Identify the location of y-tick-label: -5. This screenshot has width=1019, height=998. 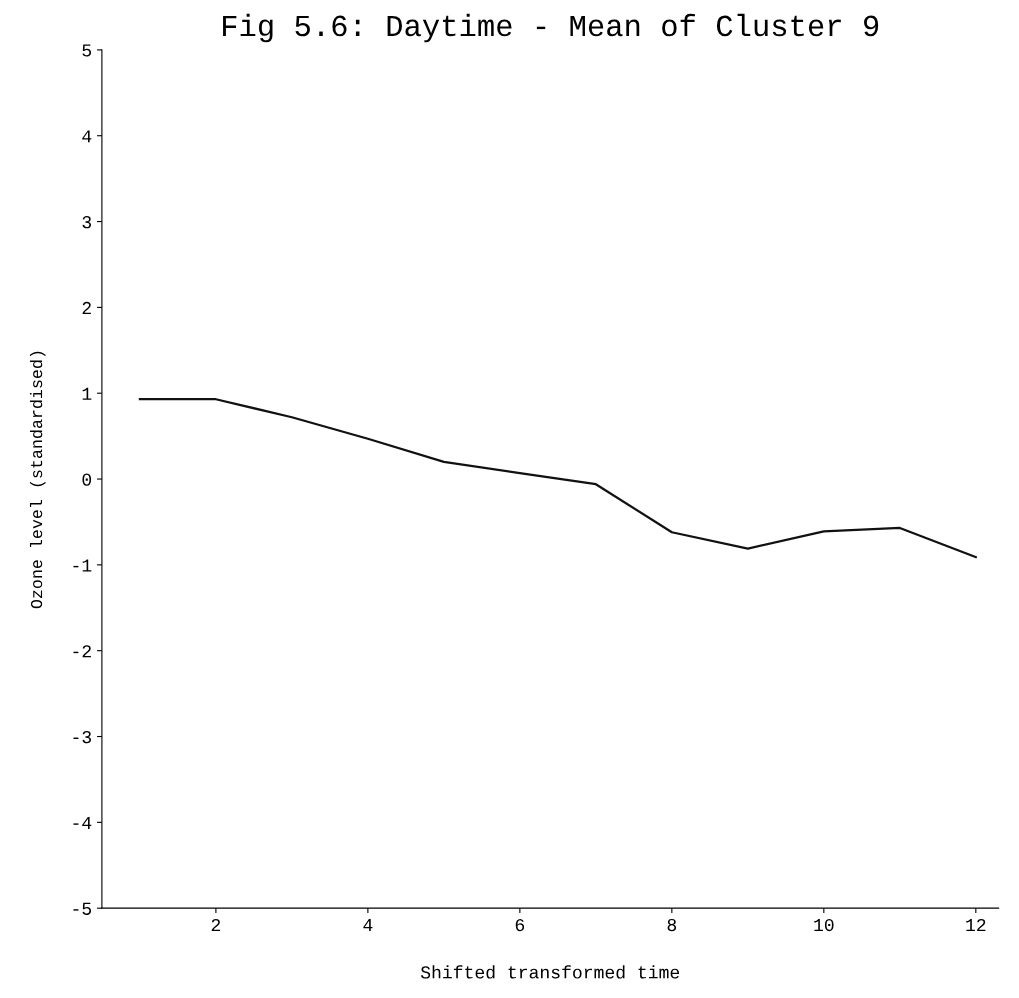
(82, 908).